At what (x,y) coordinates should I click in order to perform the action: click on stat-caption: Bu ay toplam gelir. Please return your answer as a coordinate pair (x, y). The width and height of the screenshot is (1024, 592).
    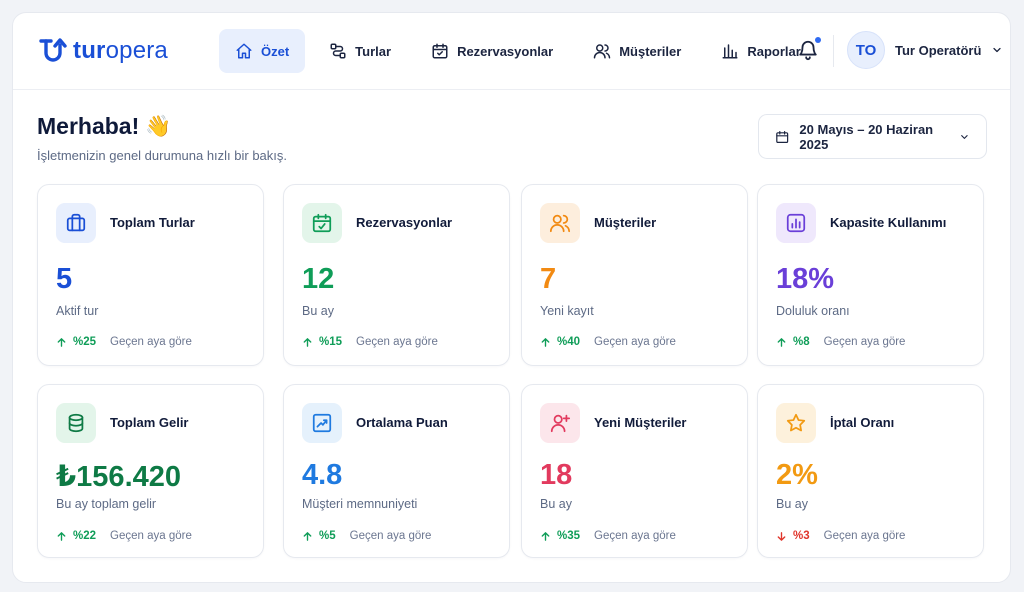
    Looking at the image, I should click on (106, 504).